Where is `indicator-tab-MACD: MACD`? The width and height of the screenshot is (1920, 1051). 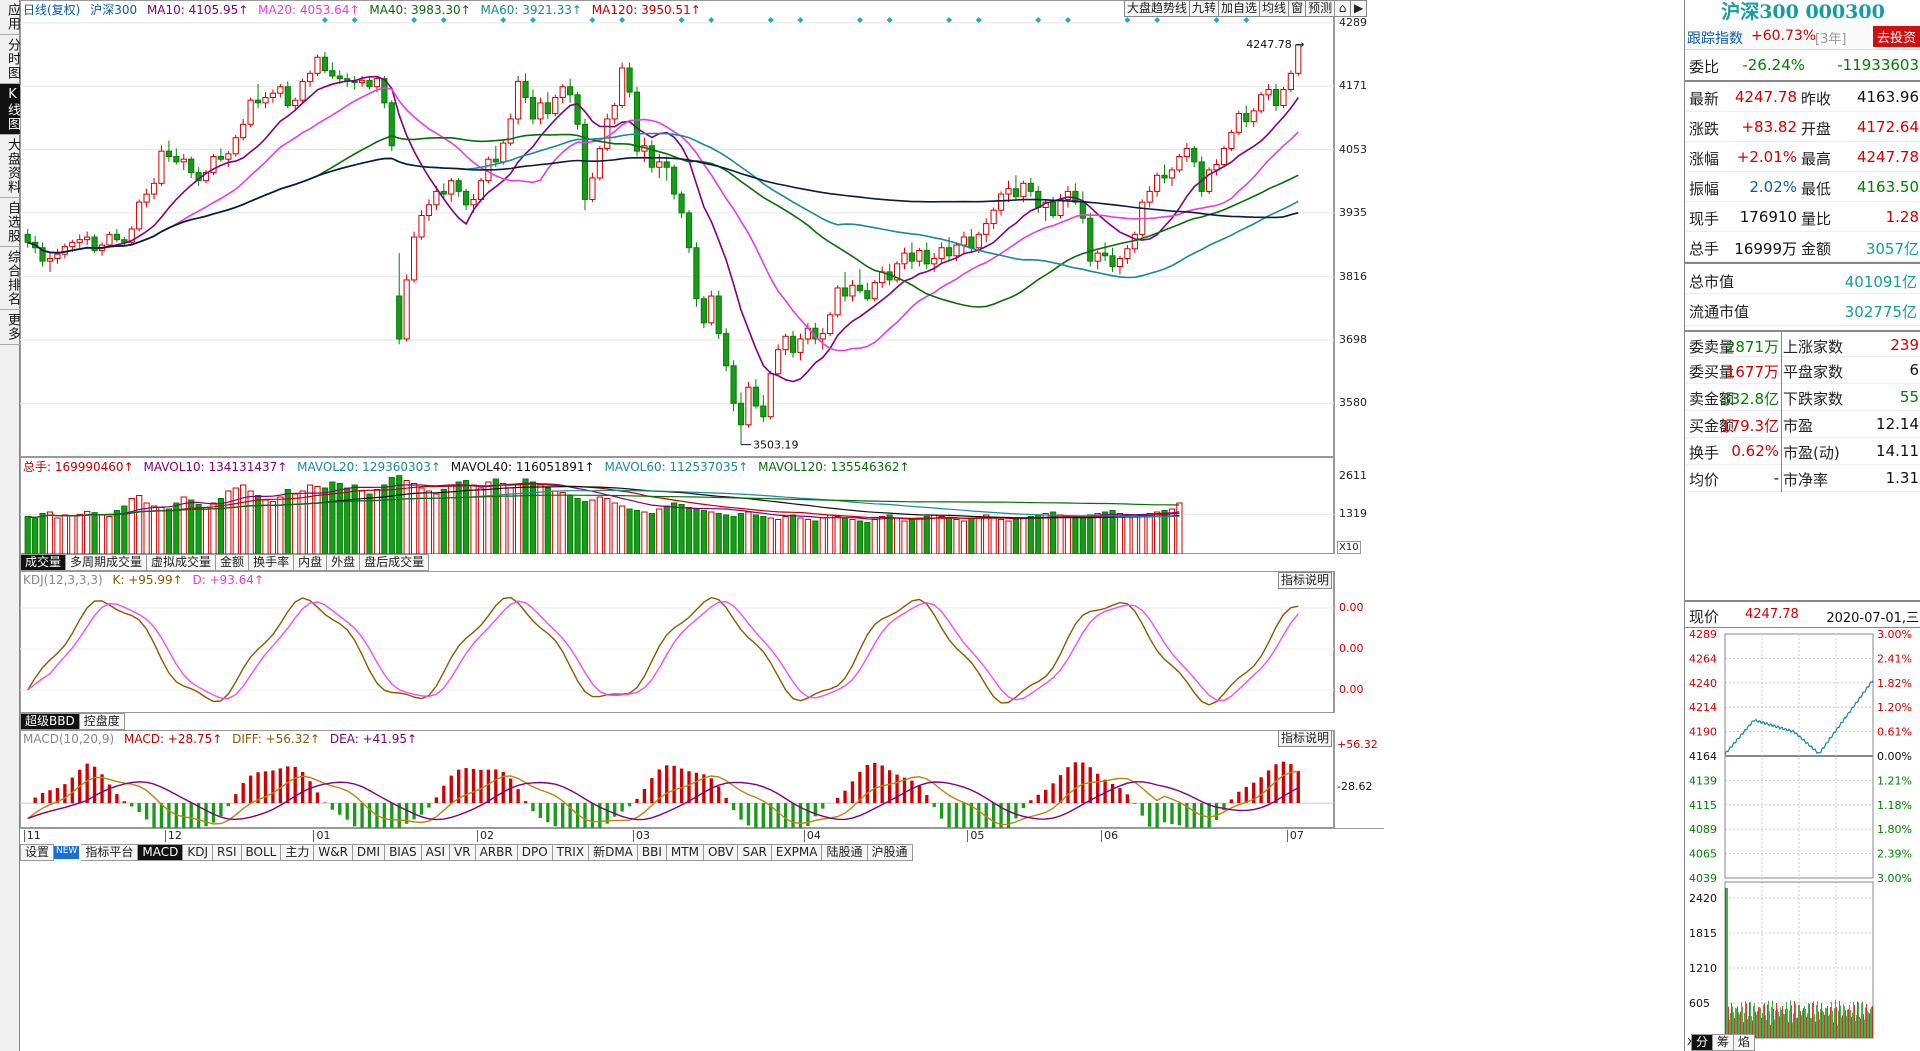
indicator-tab-MACD: MACD is located at coordinates (161, 852).